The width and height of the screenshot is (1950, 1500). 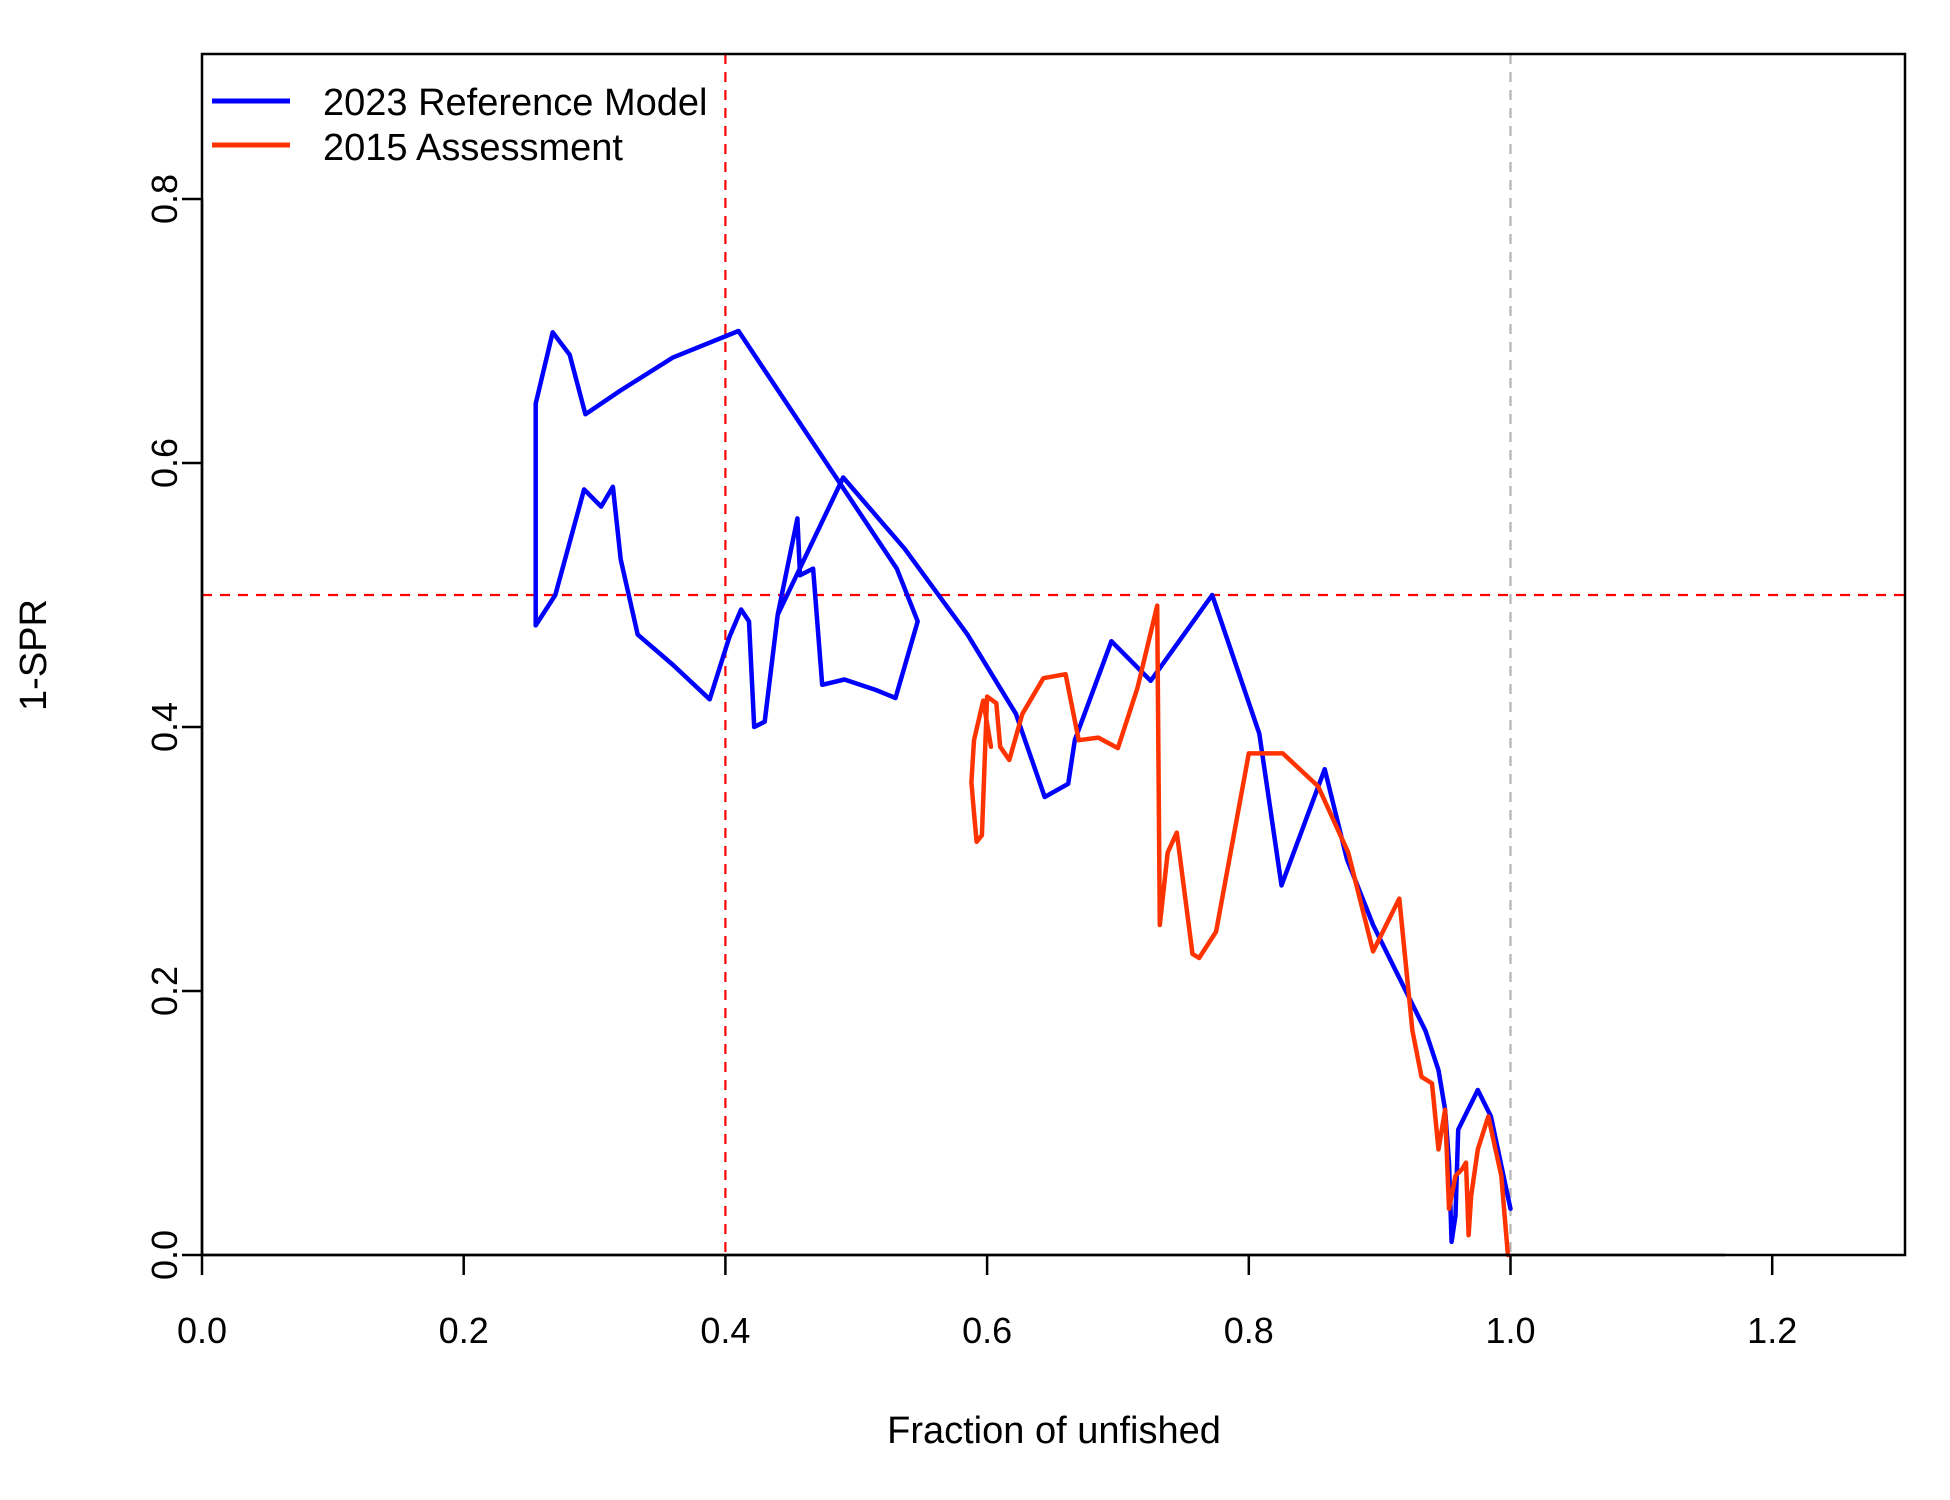 I want to click on y-tick-label: 0.0, so click(x=164, y=1255).